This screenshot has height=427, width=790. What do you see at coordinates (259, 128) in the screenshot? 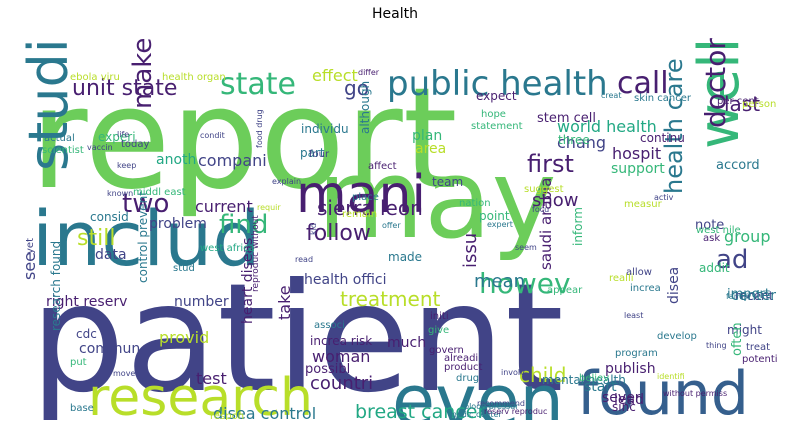
I see `cloud-word: food drug` at bounding box center [259, 128].